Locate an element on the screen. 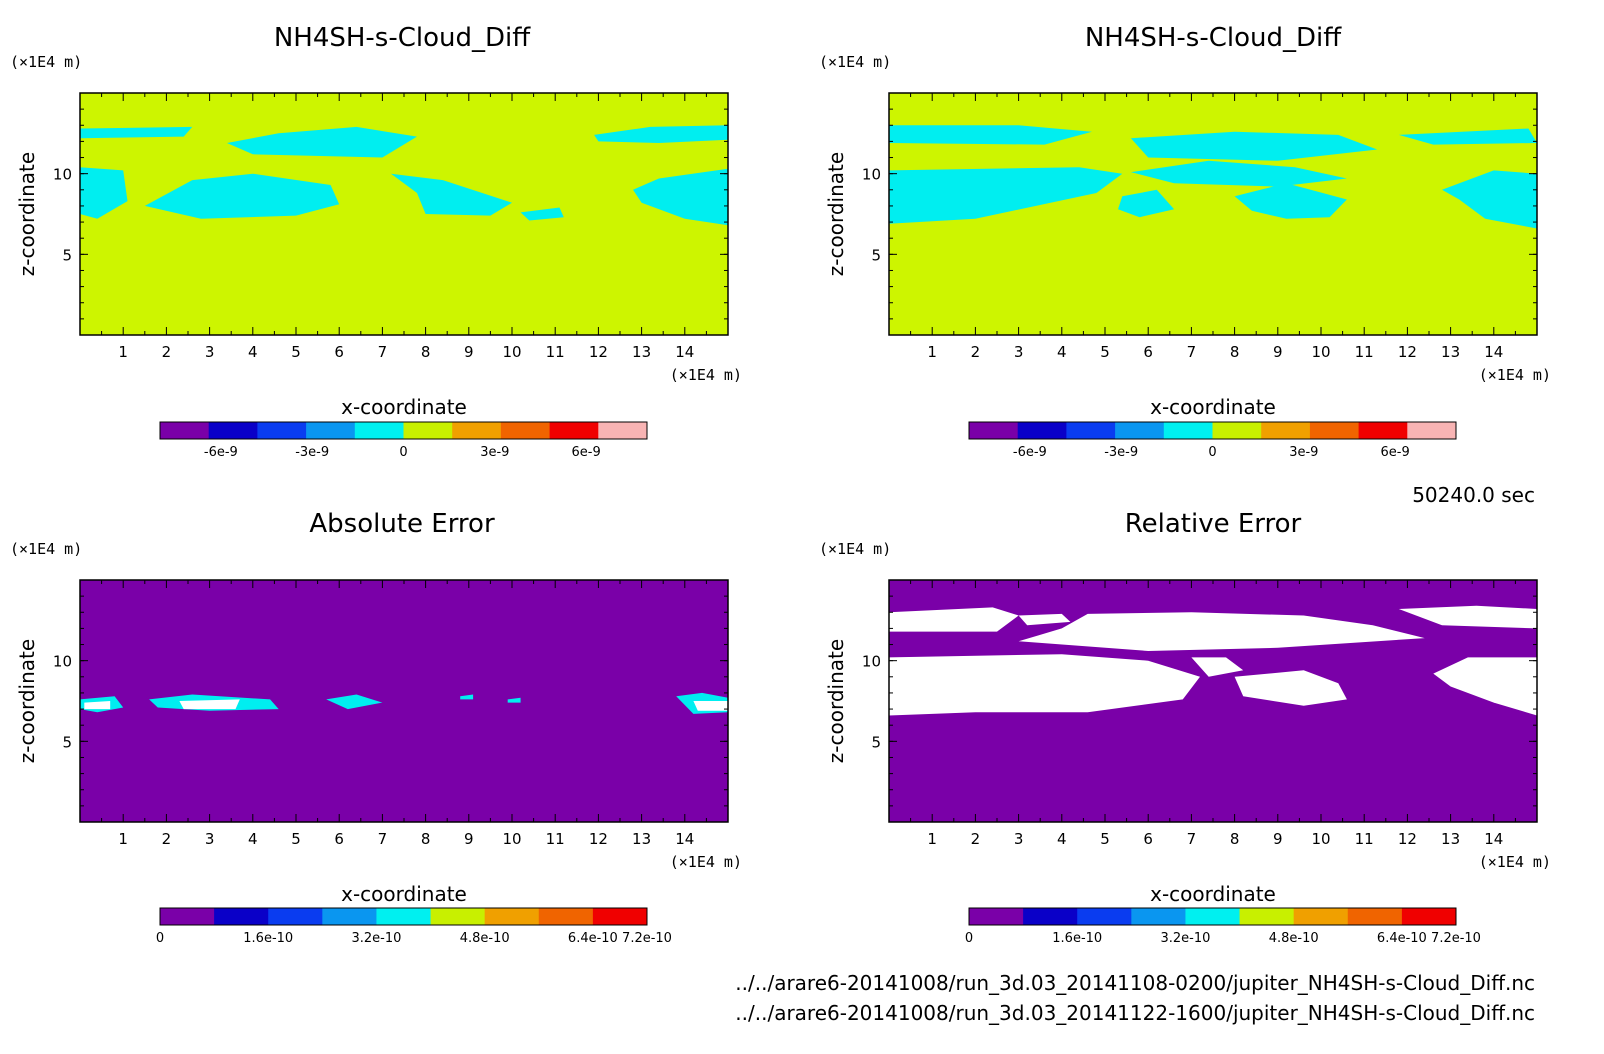  x-tick-label: 9 is located at coordinates (1278, 352).